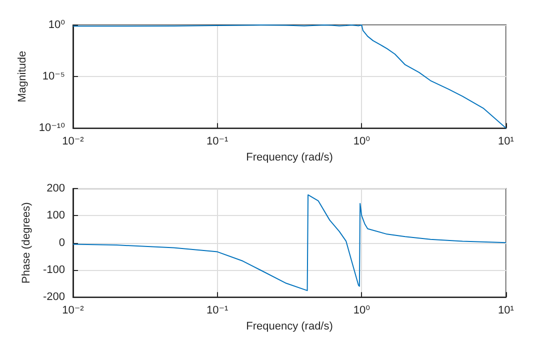 This screenshot has height=337, width=560. I want to click on y-tick-label: -200, so click(53, 297).